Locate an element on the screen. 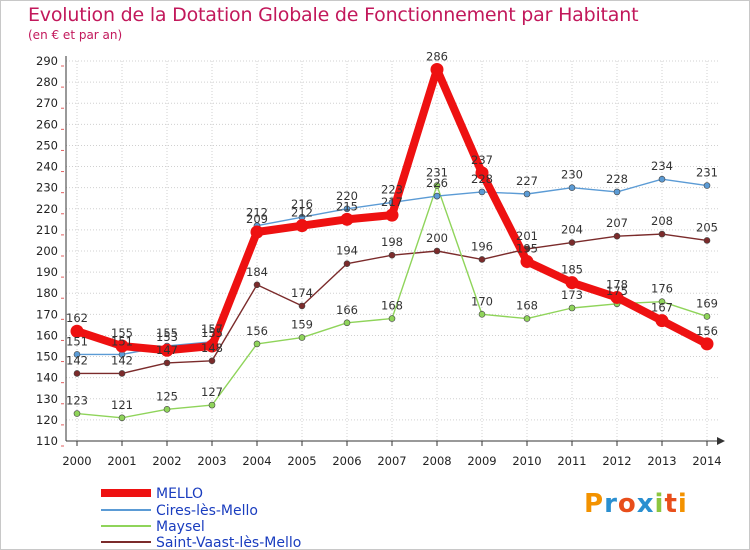  data-label: 196 is located at coordinates (482, 246).